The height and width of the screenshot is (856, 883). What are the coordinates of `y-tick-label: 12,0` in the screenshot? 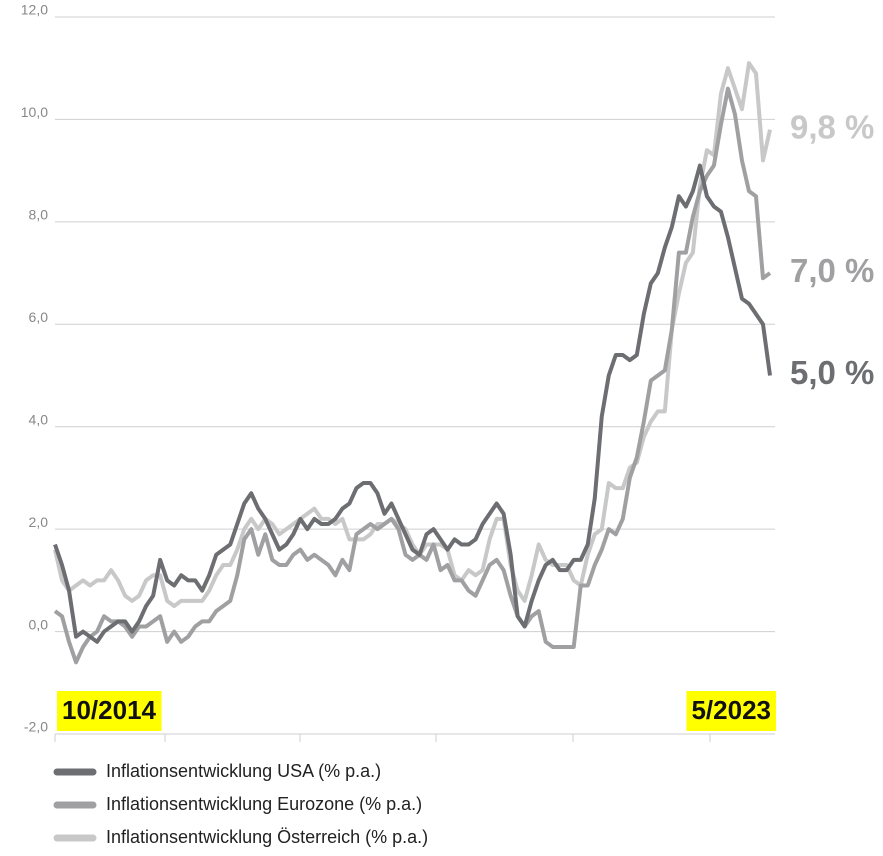 It's located at (34, 10).